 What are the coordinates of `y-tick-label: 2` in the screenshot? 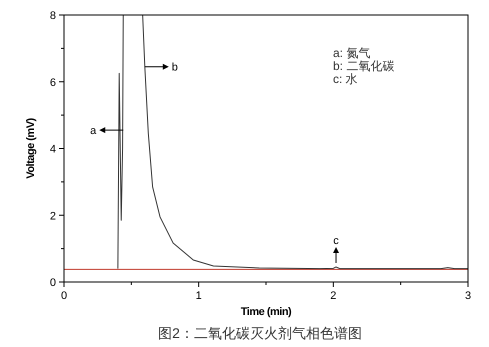 It's located at (53, 216).